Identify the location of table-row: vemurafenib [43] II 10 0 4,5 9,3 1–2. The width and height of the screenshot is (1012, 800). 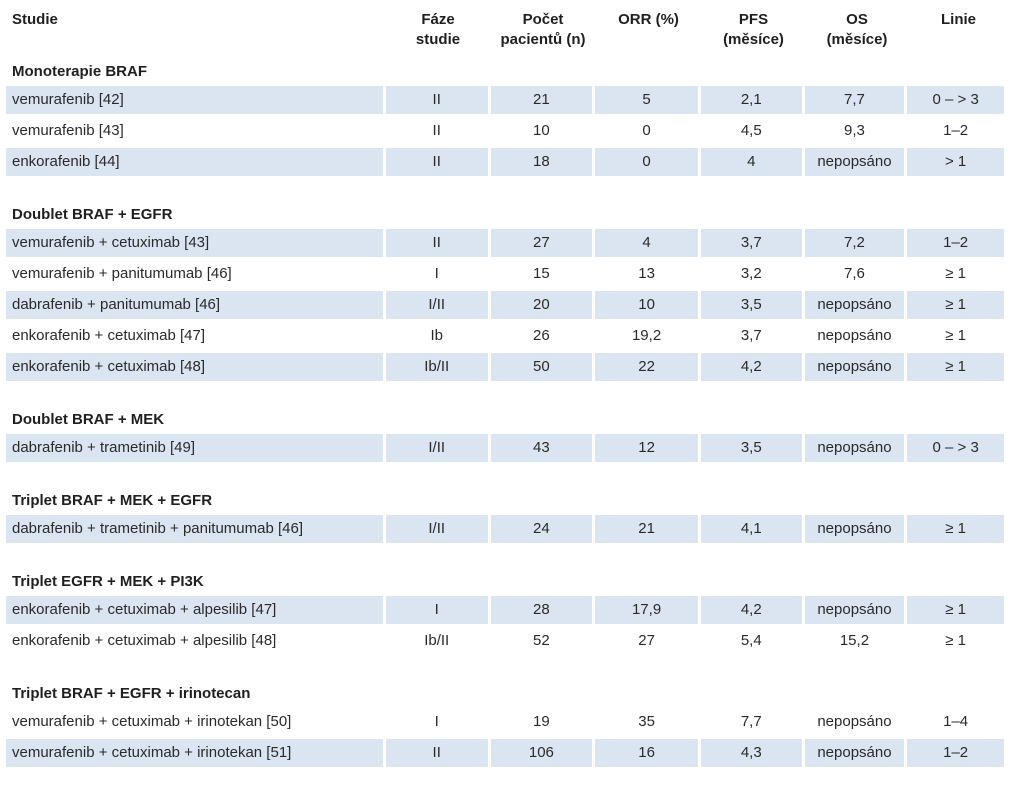
(505, 131).